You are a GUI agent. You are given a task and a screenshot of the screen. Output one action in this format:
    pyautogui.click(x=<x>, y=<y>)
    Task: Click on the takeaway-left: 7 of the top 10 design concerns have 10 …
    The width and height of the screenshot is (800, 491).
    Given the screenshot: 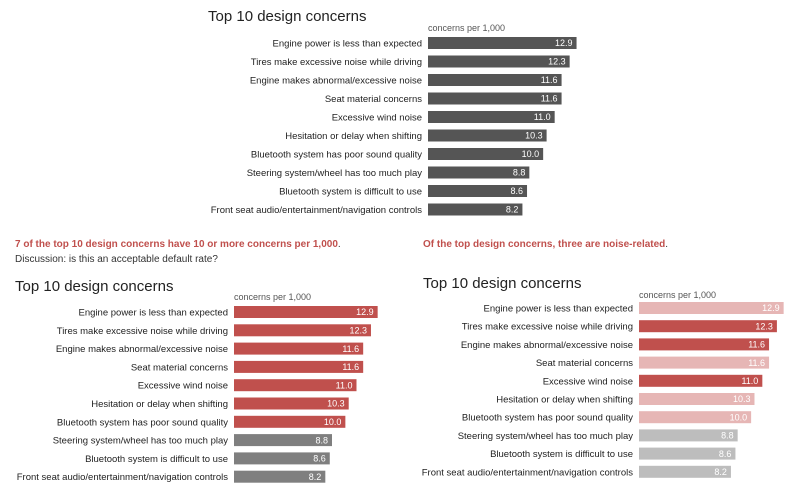 What is the action you would take?
    pyautogui.click(x=178, y=244)
    